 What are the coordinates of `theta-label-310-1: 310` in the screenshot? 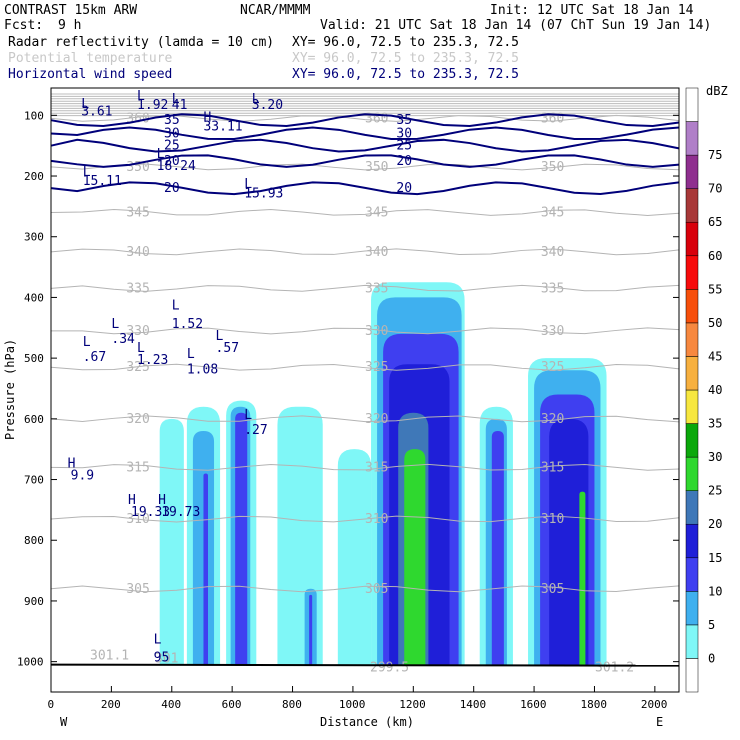 It's located at (376, 519).